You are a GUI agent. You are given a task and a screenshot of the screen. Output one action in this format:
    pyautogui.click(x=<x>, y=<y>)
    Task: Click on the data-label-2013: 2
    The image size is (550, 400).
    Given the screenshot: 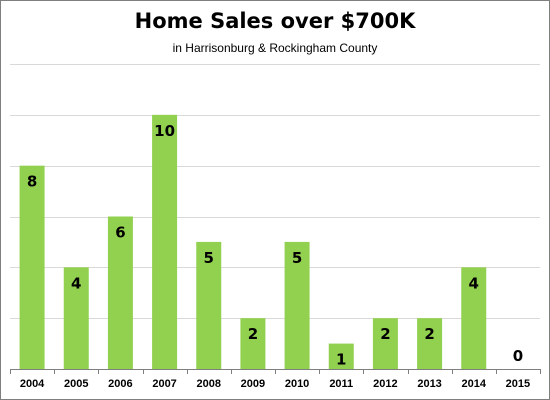 What is the action you would take?
    pyautogui.click(x=429, y=334)
    